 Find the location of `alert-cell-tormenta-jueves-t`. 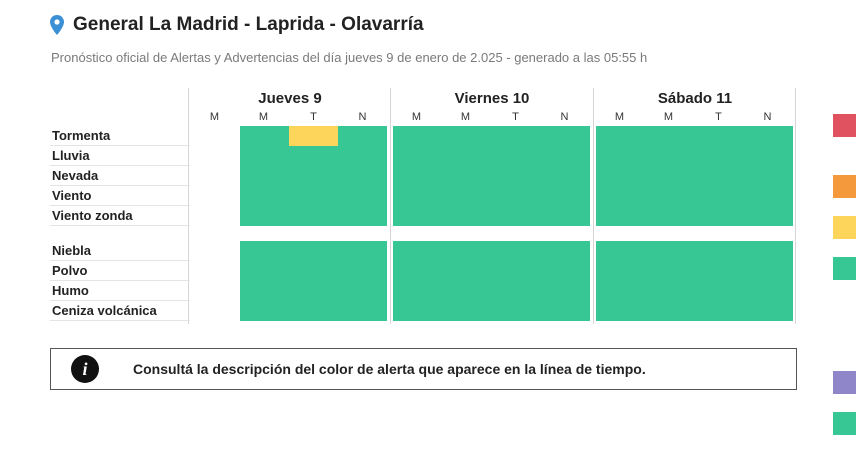

alert-cell-tormenta-jueves-t is located at coordinates (313, 136).